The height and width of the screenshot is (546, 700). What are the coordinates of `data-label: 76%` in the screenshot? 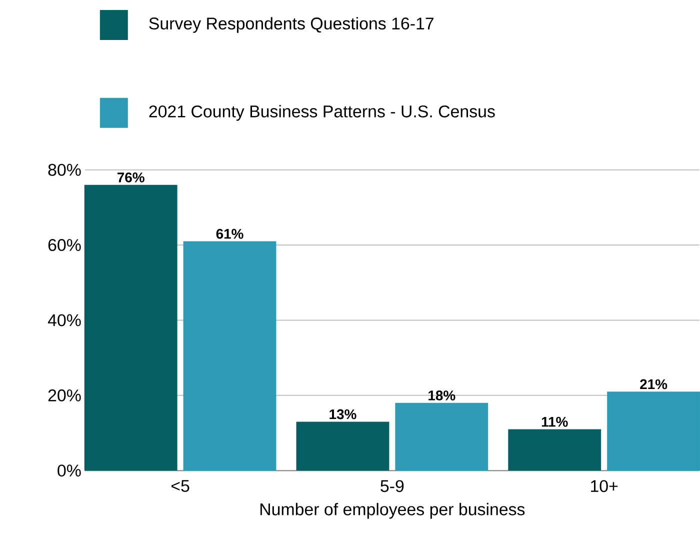 It's located at (130, 177).